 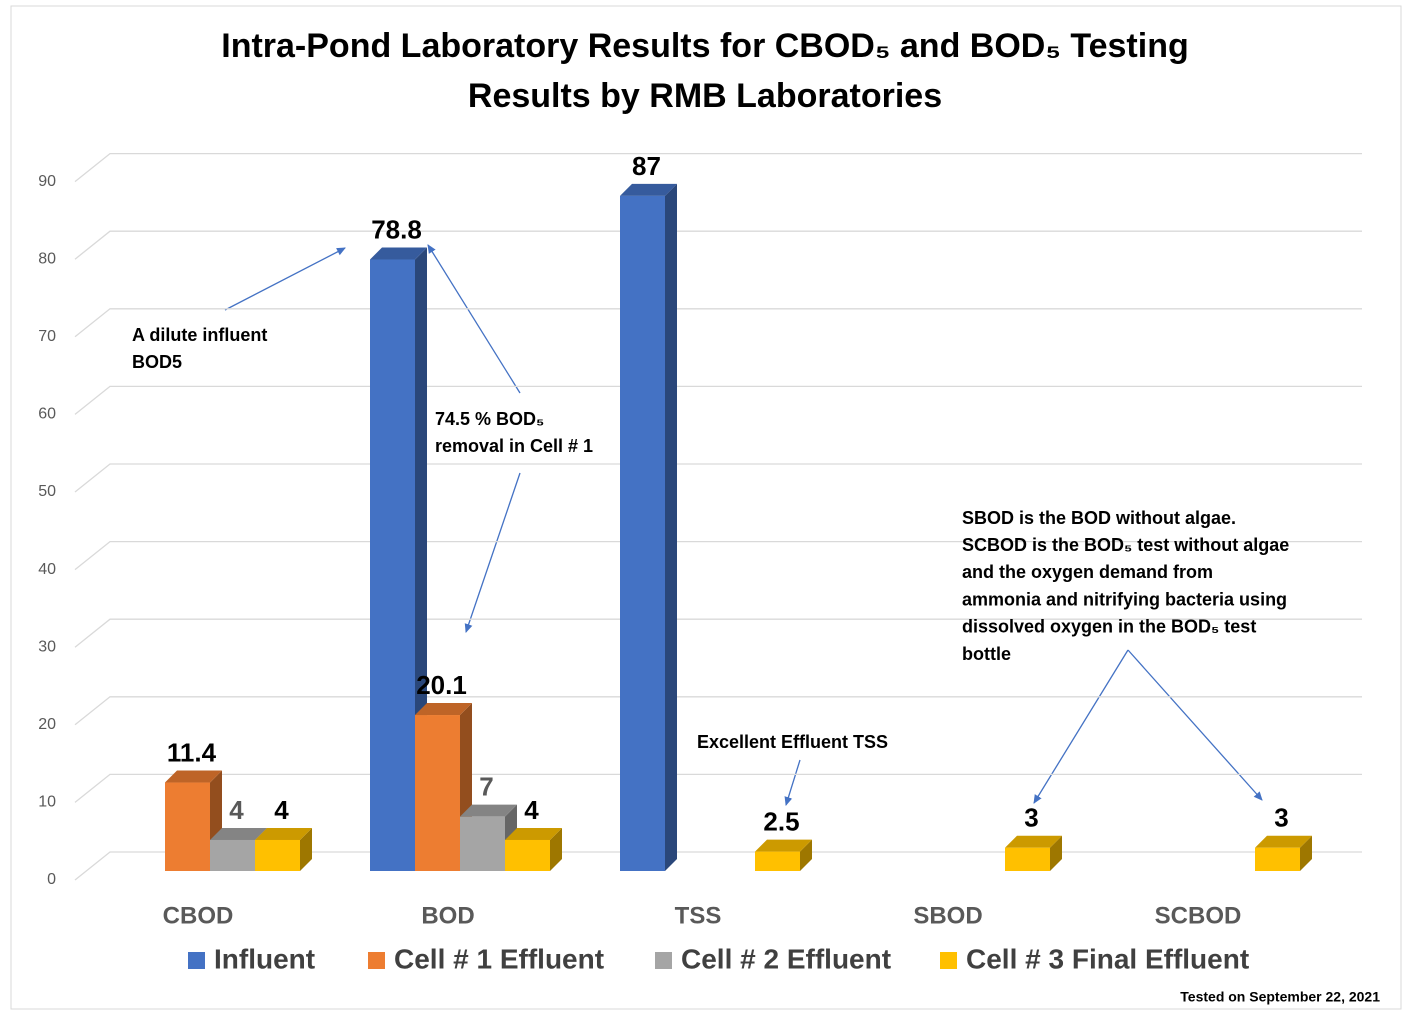 I want to click on y-tick-label: 20, so click(x=47, y=724).